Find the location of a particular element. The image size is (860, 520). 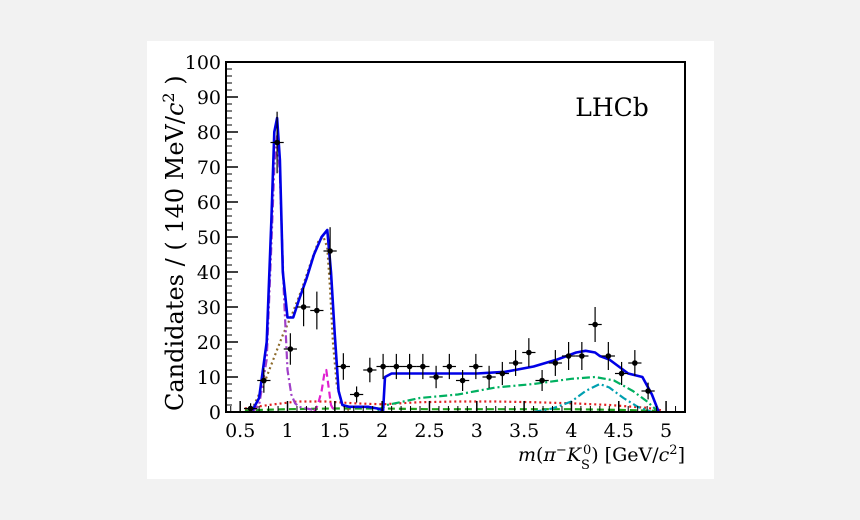

y-tick-label: 40 is located at coordinates (209, 273).